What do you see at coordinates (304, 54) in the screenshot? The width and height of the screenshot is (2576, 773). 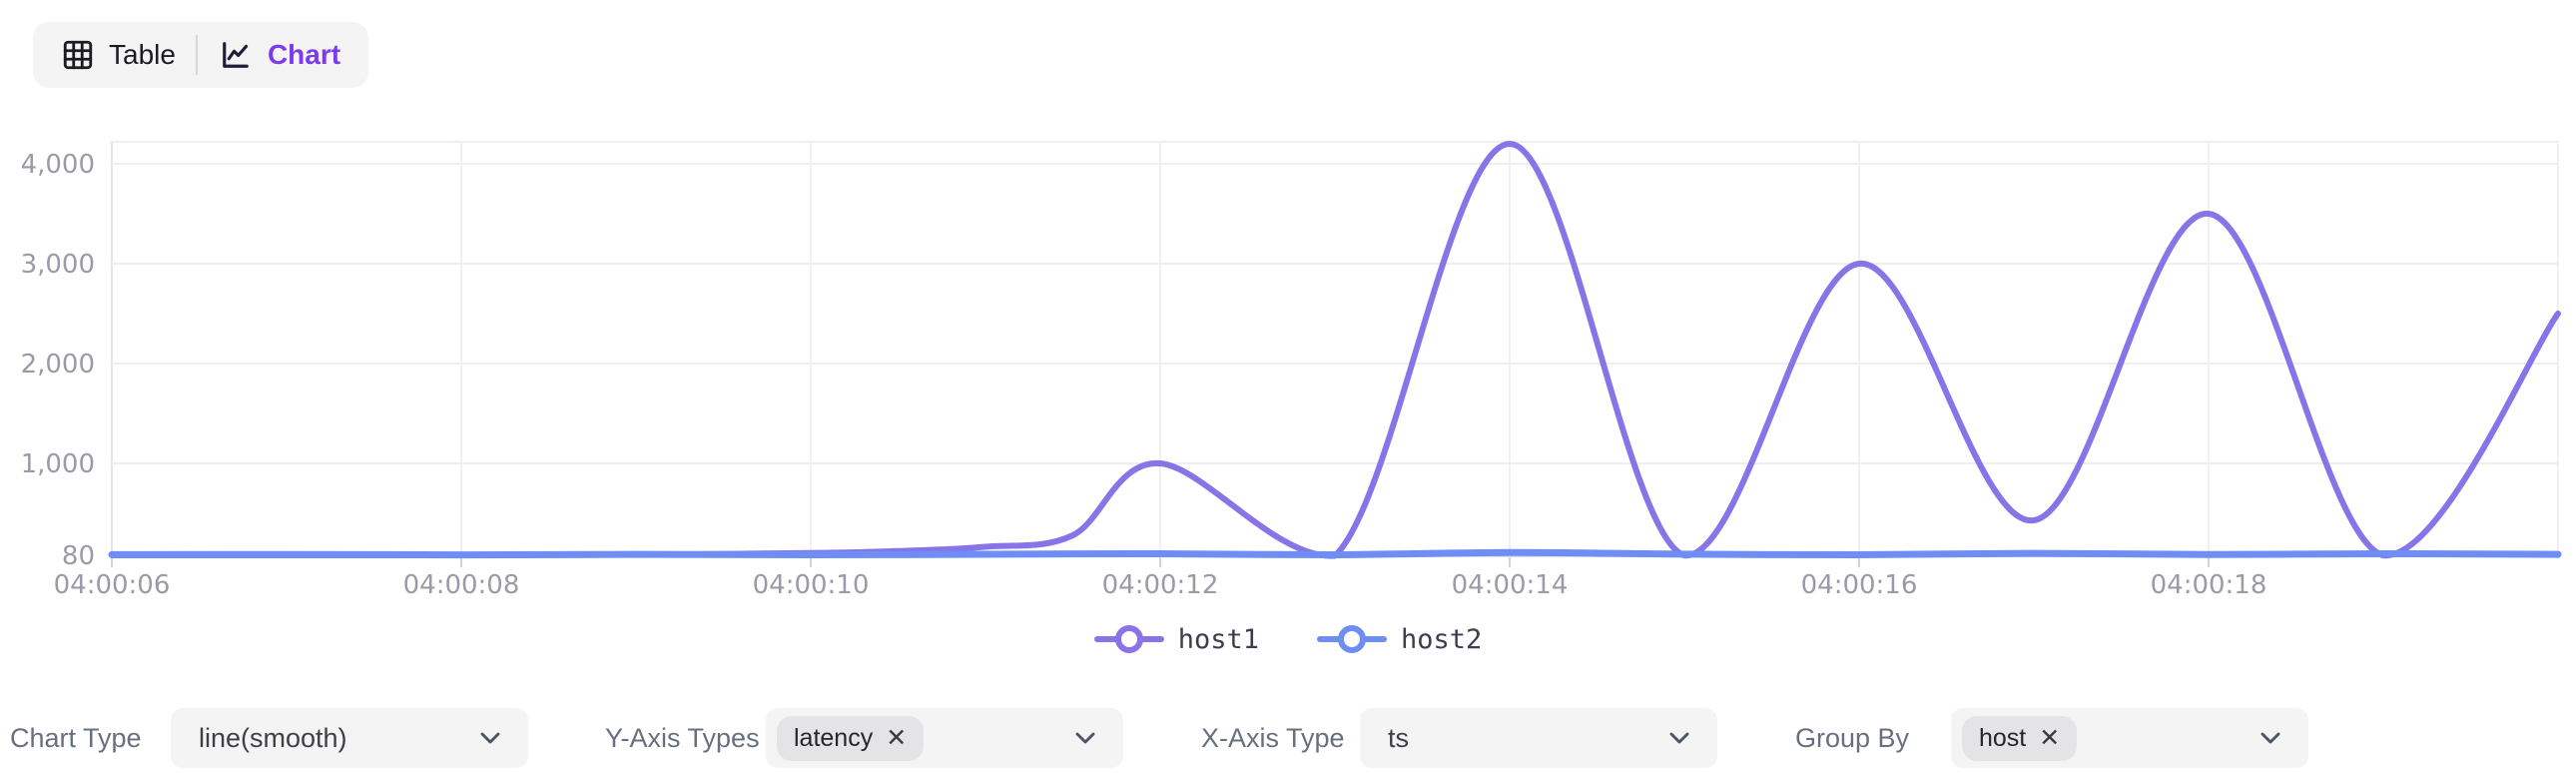 I see `chart-view-label: Chart` at bounding box center [304, 54].